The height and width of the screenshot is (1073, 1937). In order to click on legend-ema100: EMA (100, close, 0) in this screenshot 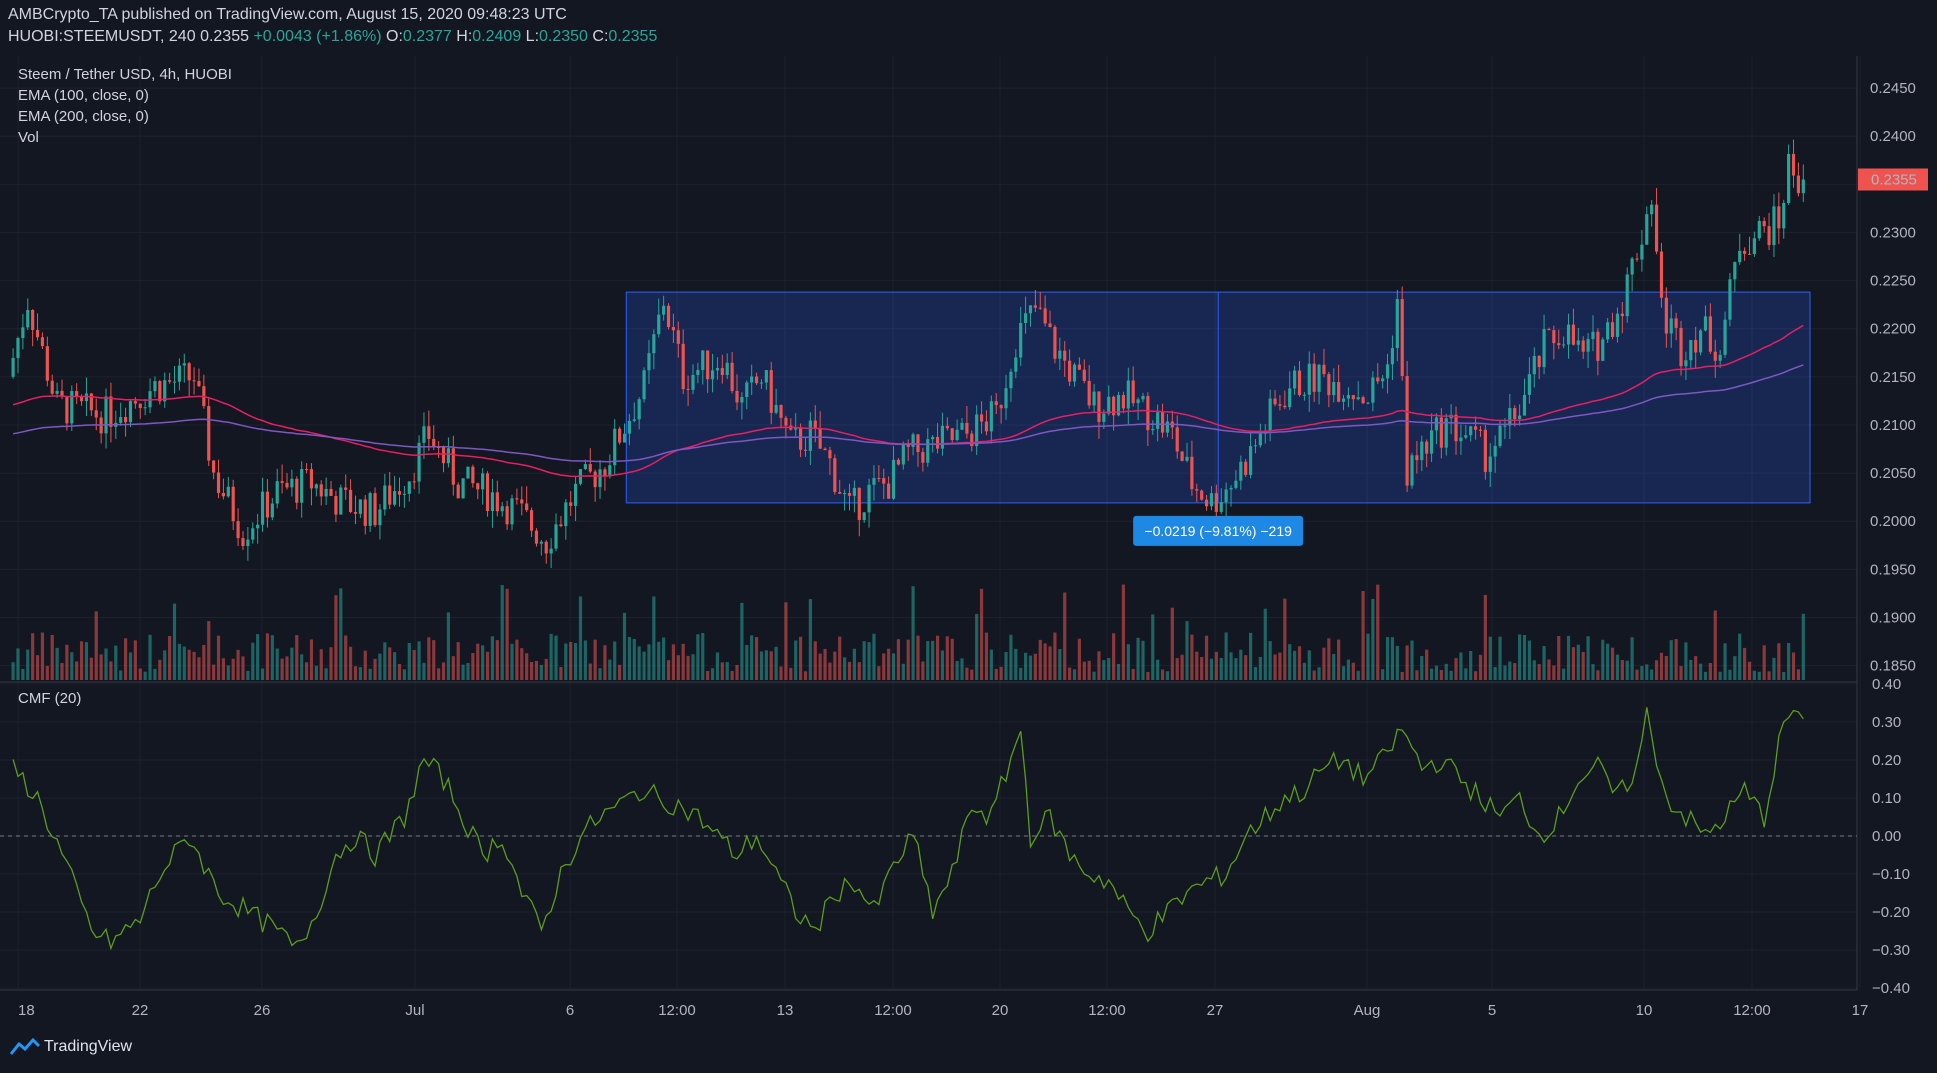, I will do `click(83, 95)`.